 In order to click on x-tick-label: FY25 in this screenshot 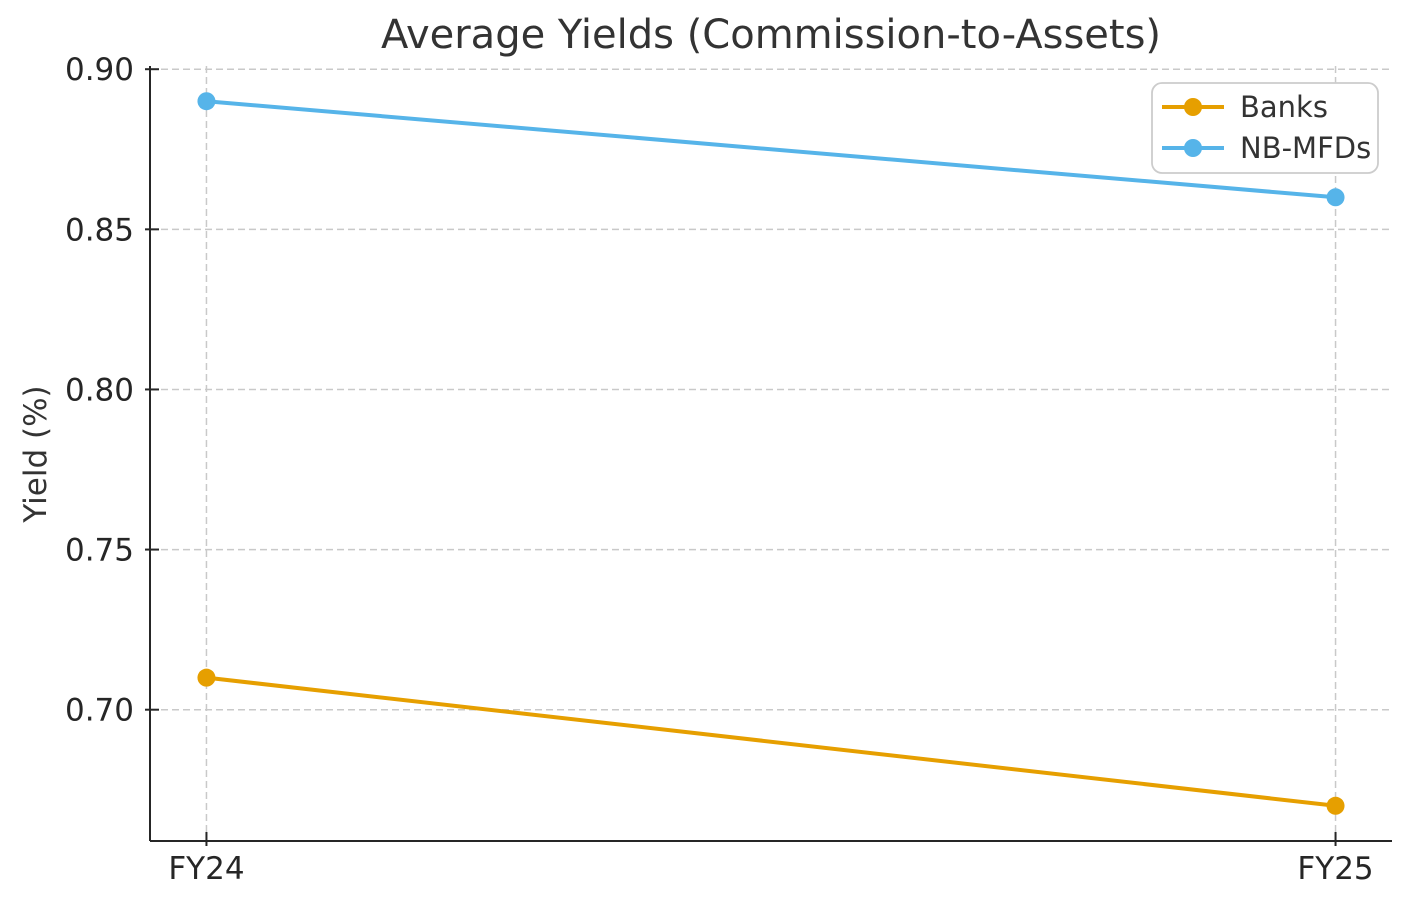, I will do `click(1335, 869)`.